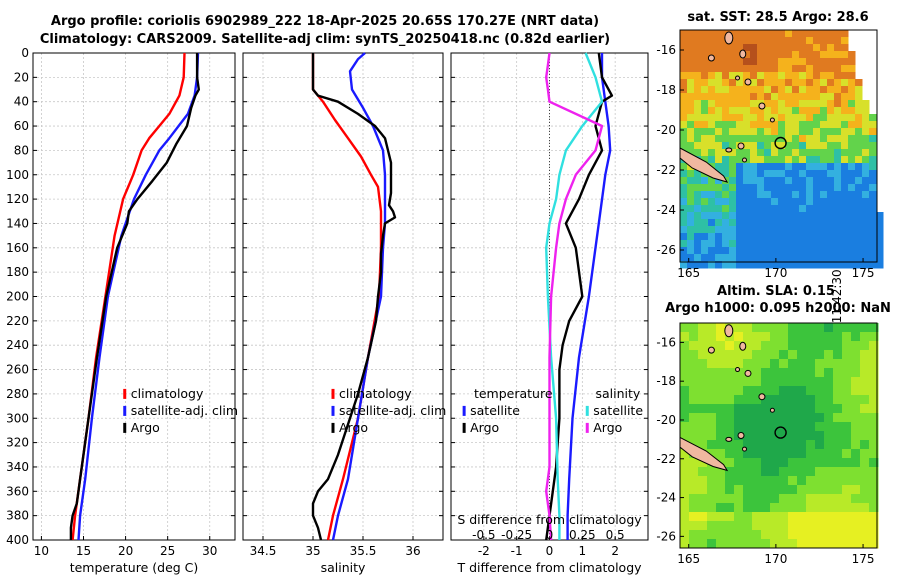  I want to click on island-land, so click(738, 78).